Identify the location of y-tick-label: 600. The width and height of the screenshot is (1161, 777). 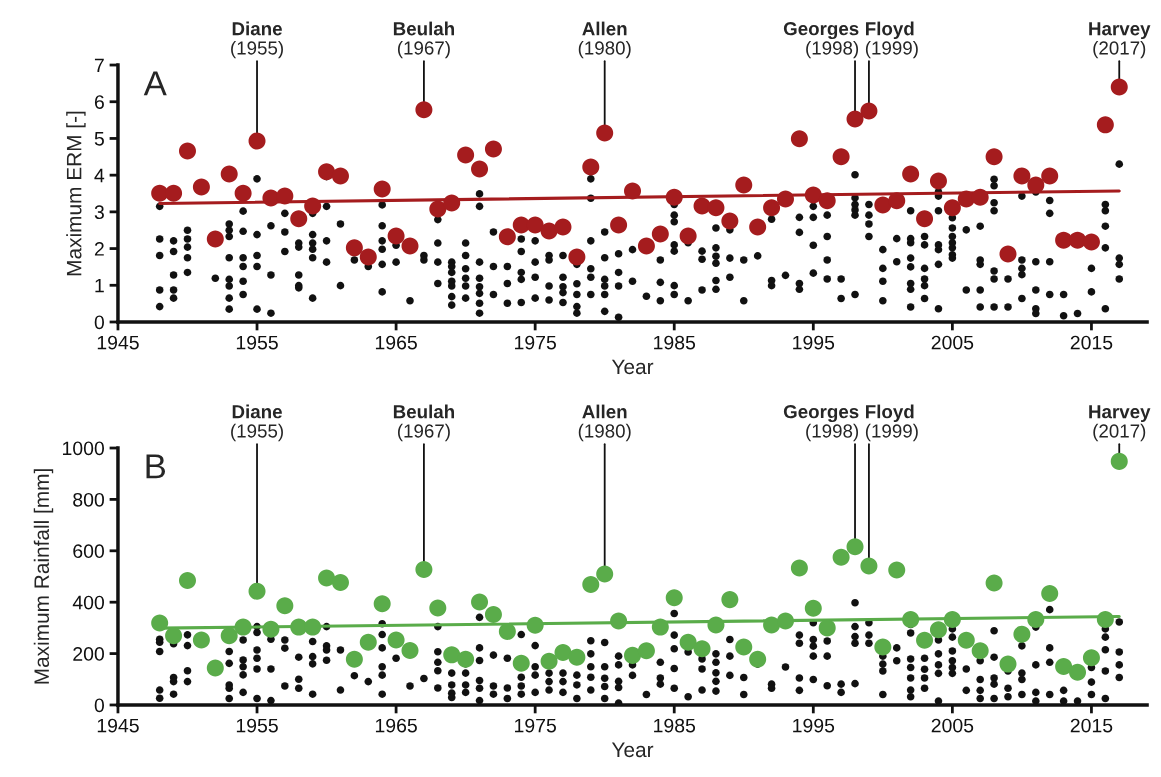
(89, 551).